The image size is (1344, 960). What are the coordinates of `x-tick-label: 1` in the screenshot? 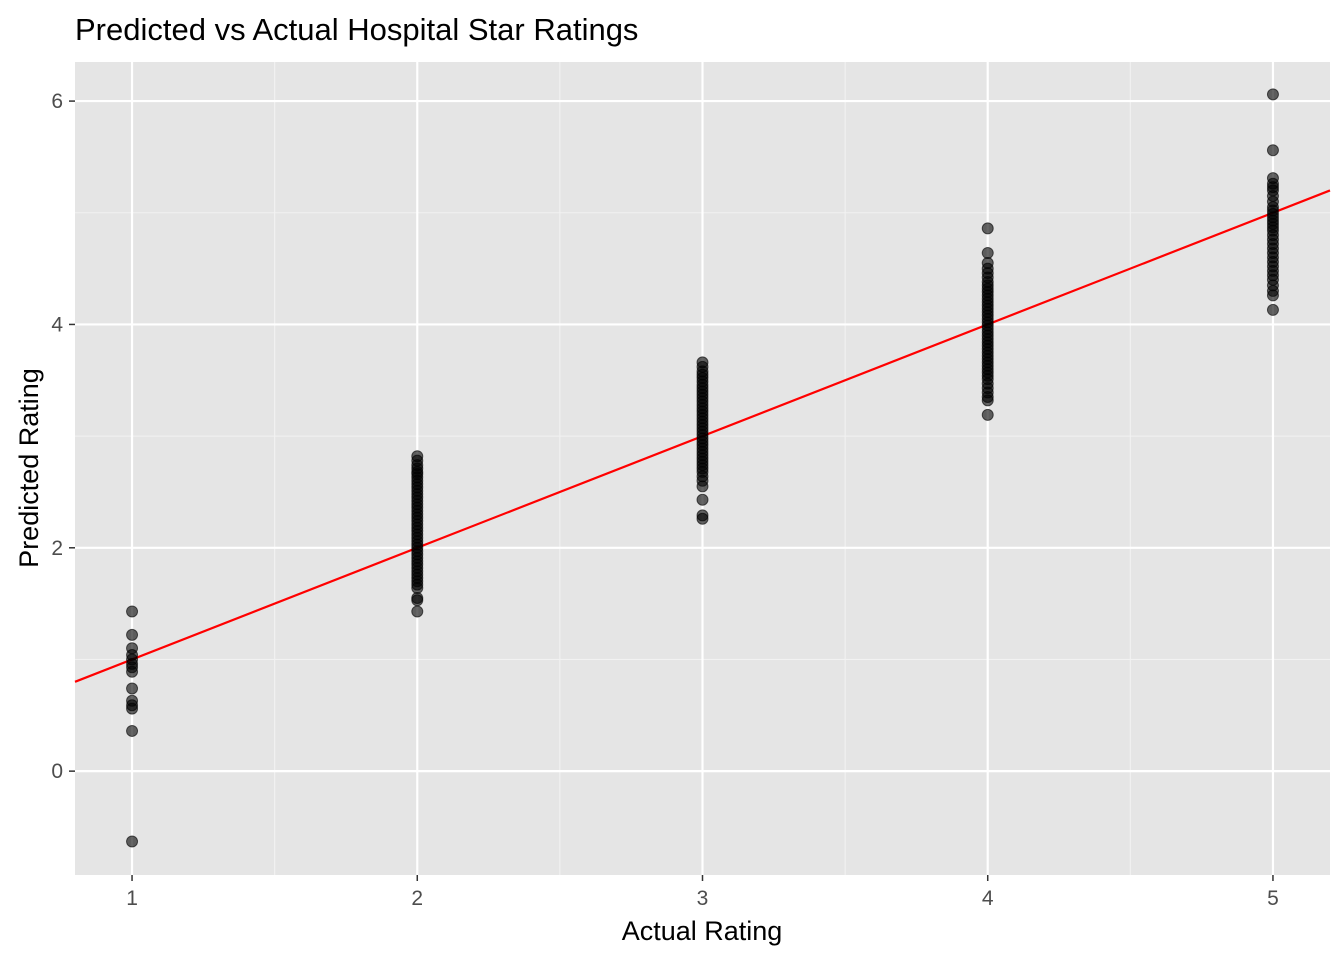 It's located at (132, 898).